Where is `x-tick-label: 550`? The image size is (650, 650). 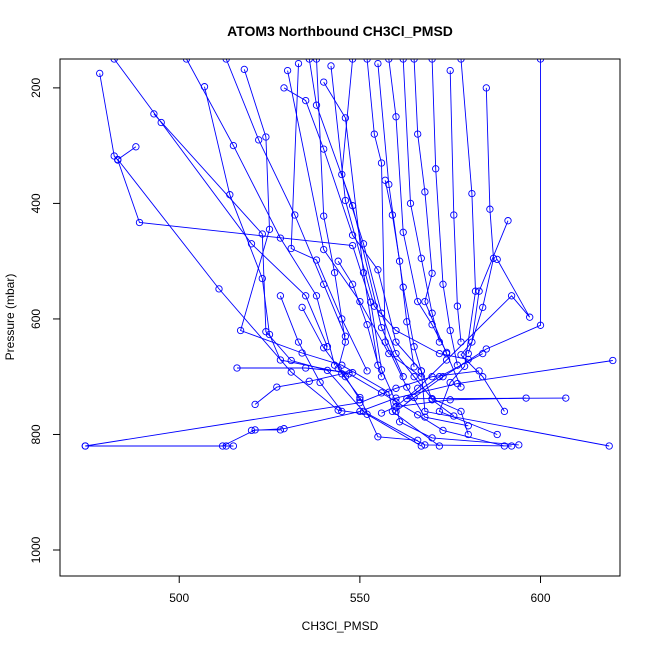 x-tick-label: 550 is located at coordinates (360, 598).